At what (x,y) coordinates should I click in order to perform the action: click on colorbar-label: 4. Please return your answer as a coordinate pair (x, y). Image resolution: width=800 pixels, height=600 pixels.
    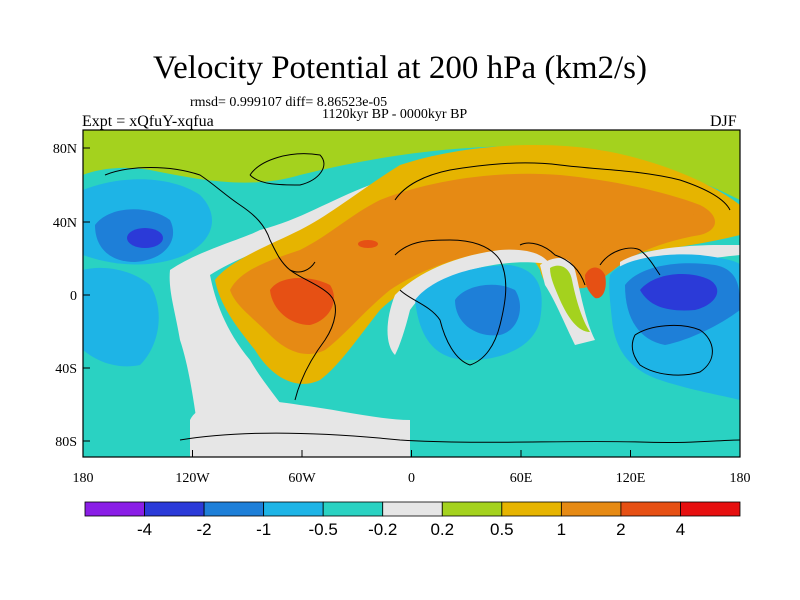
    Looking at the image, I should click on (680, 529).